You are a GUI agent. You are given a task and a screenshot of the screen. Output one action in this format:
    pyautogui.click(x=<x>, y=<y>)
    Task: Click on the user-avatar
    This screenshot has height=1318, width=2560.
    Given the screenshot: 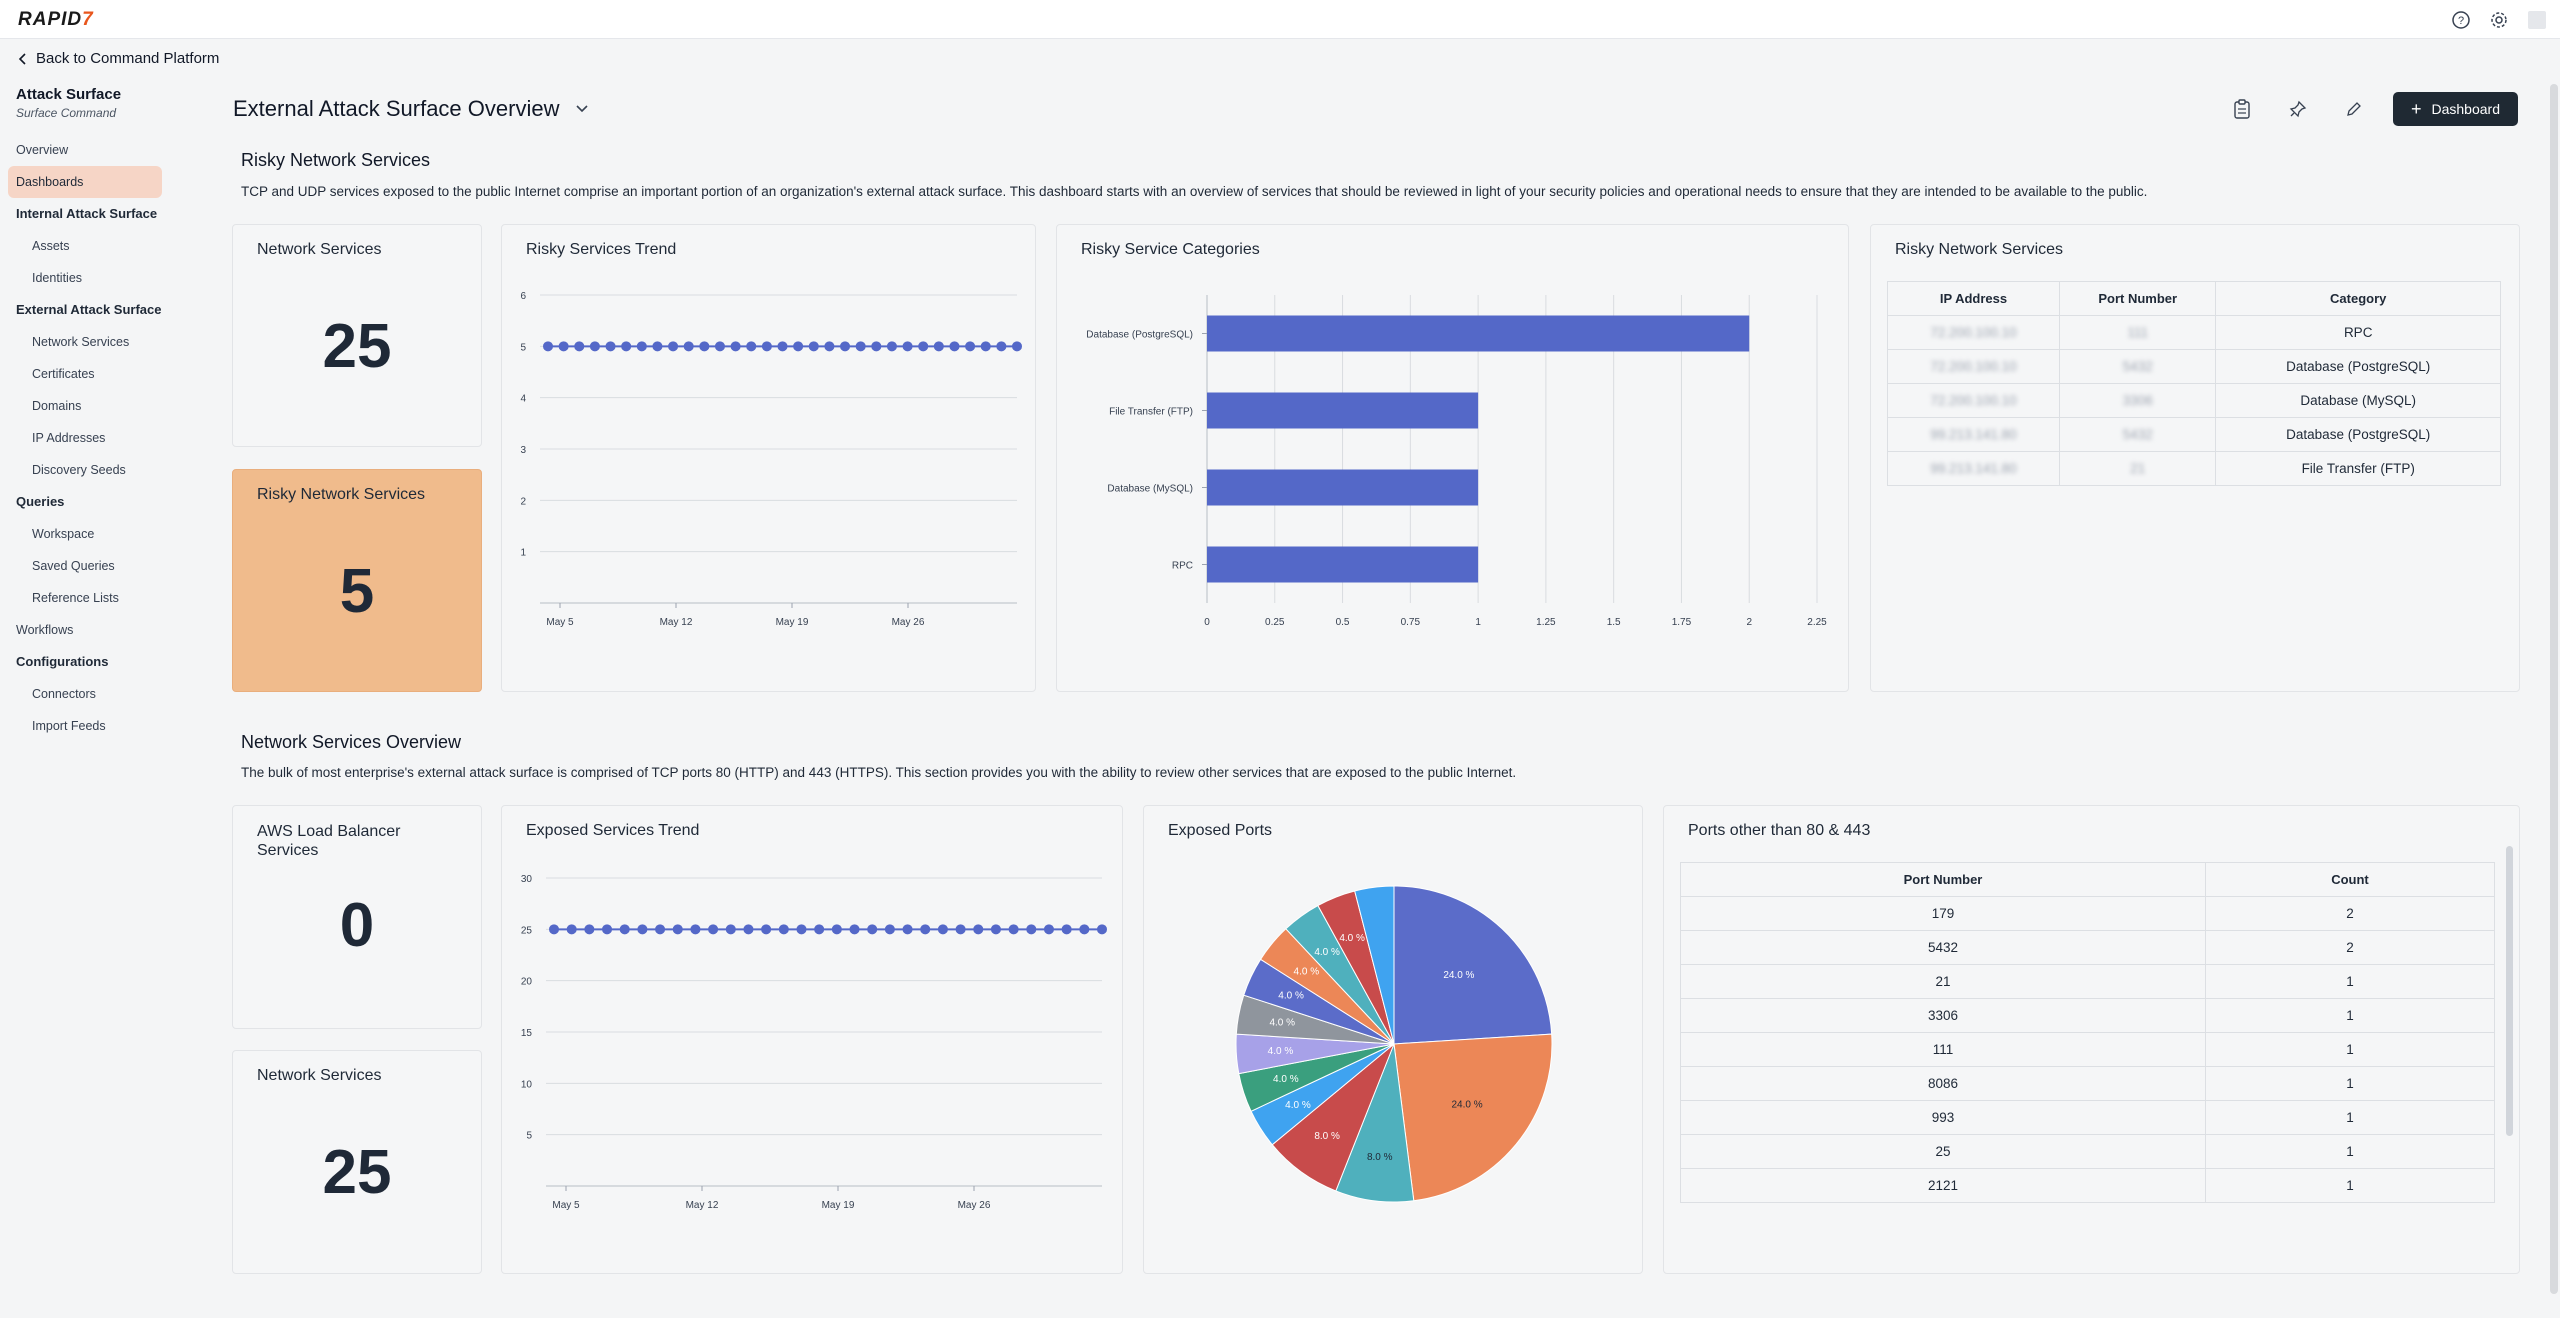 What is the action you would take?
    pyautogui.click(x=2537, y=20)
    